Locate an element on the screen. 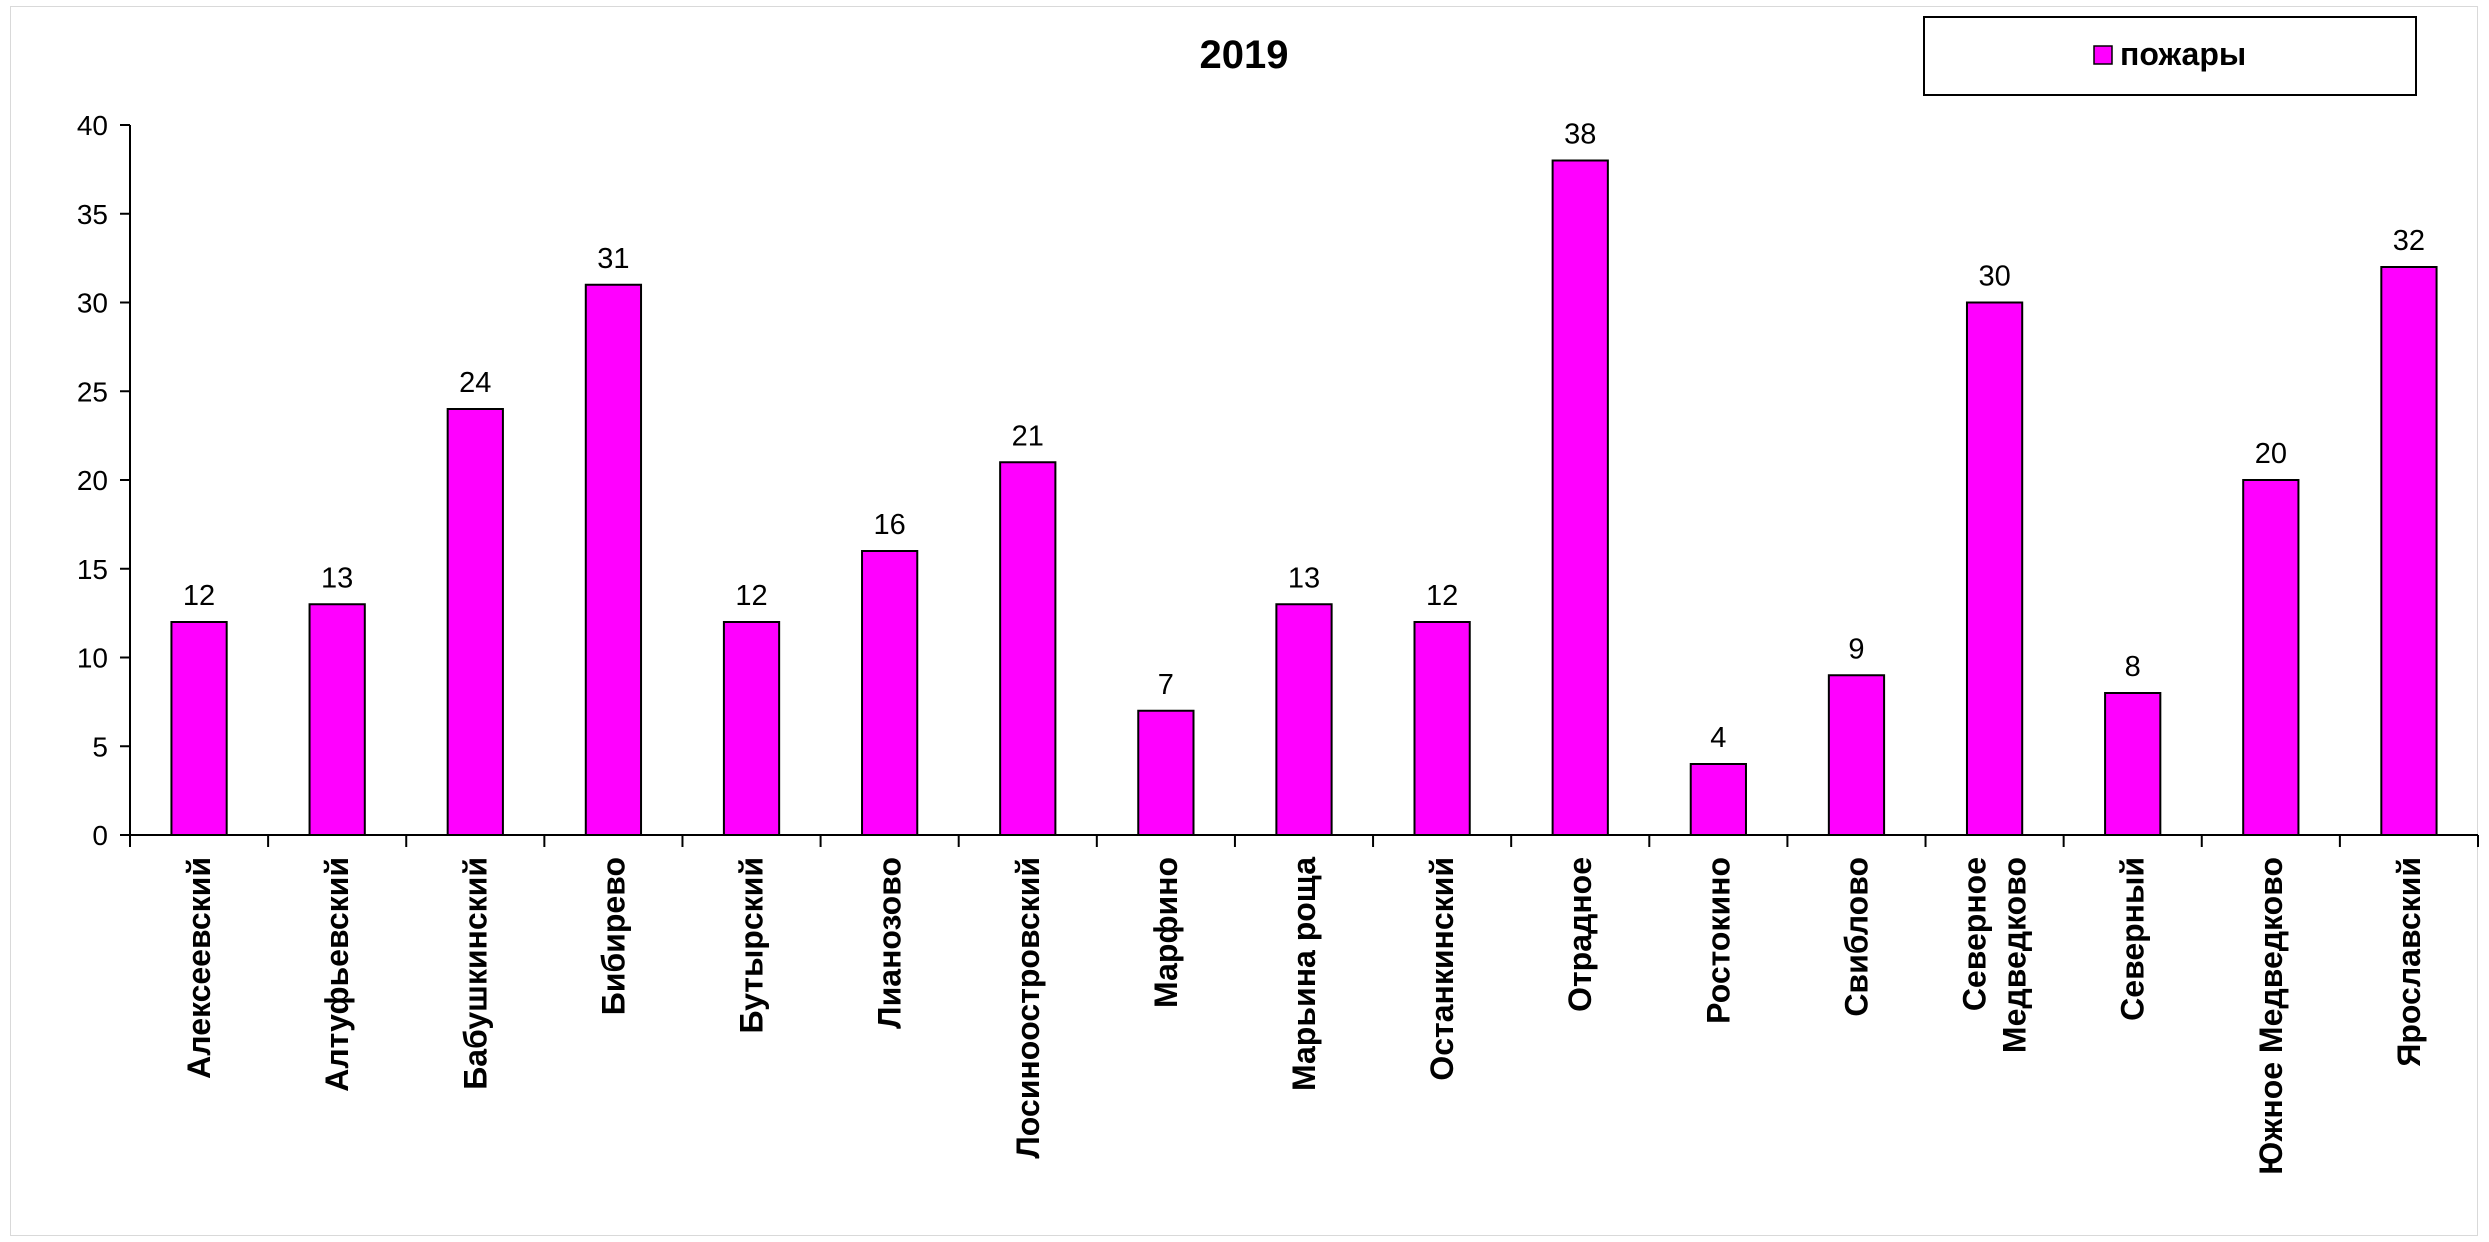 The width and height of the screenshot is (2489, 1242). x-tick-label-line: Бабушкинский is located at coordinates (475, 973).